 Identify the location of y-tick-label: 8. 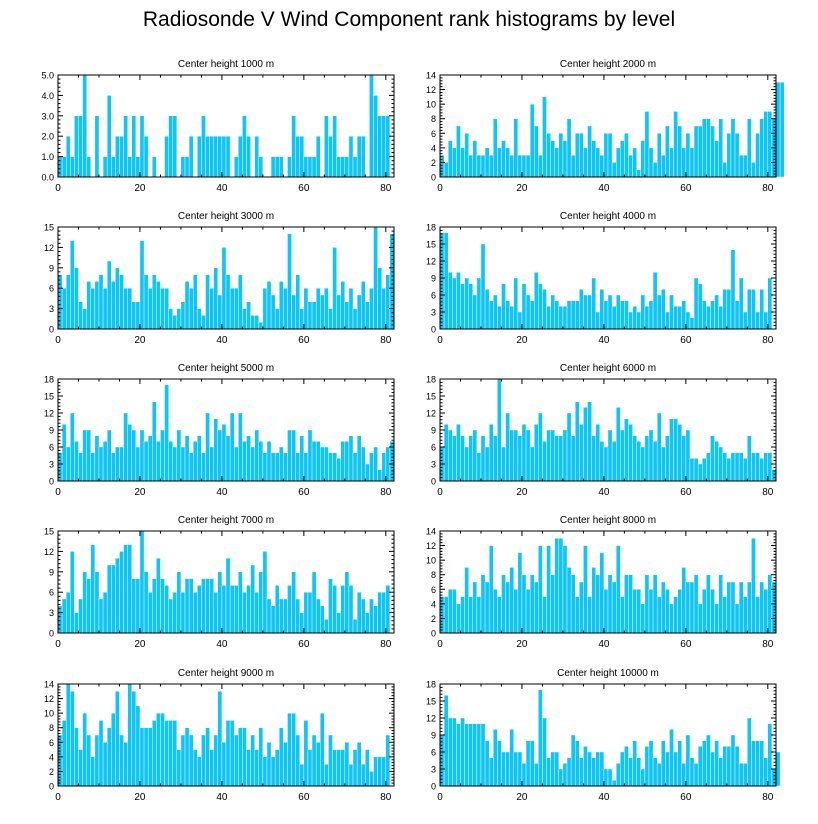
(51, 728).